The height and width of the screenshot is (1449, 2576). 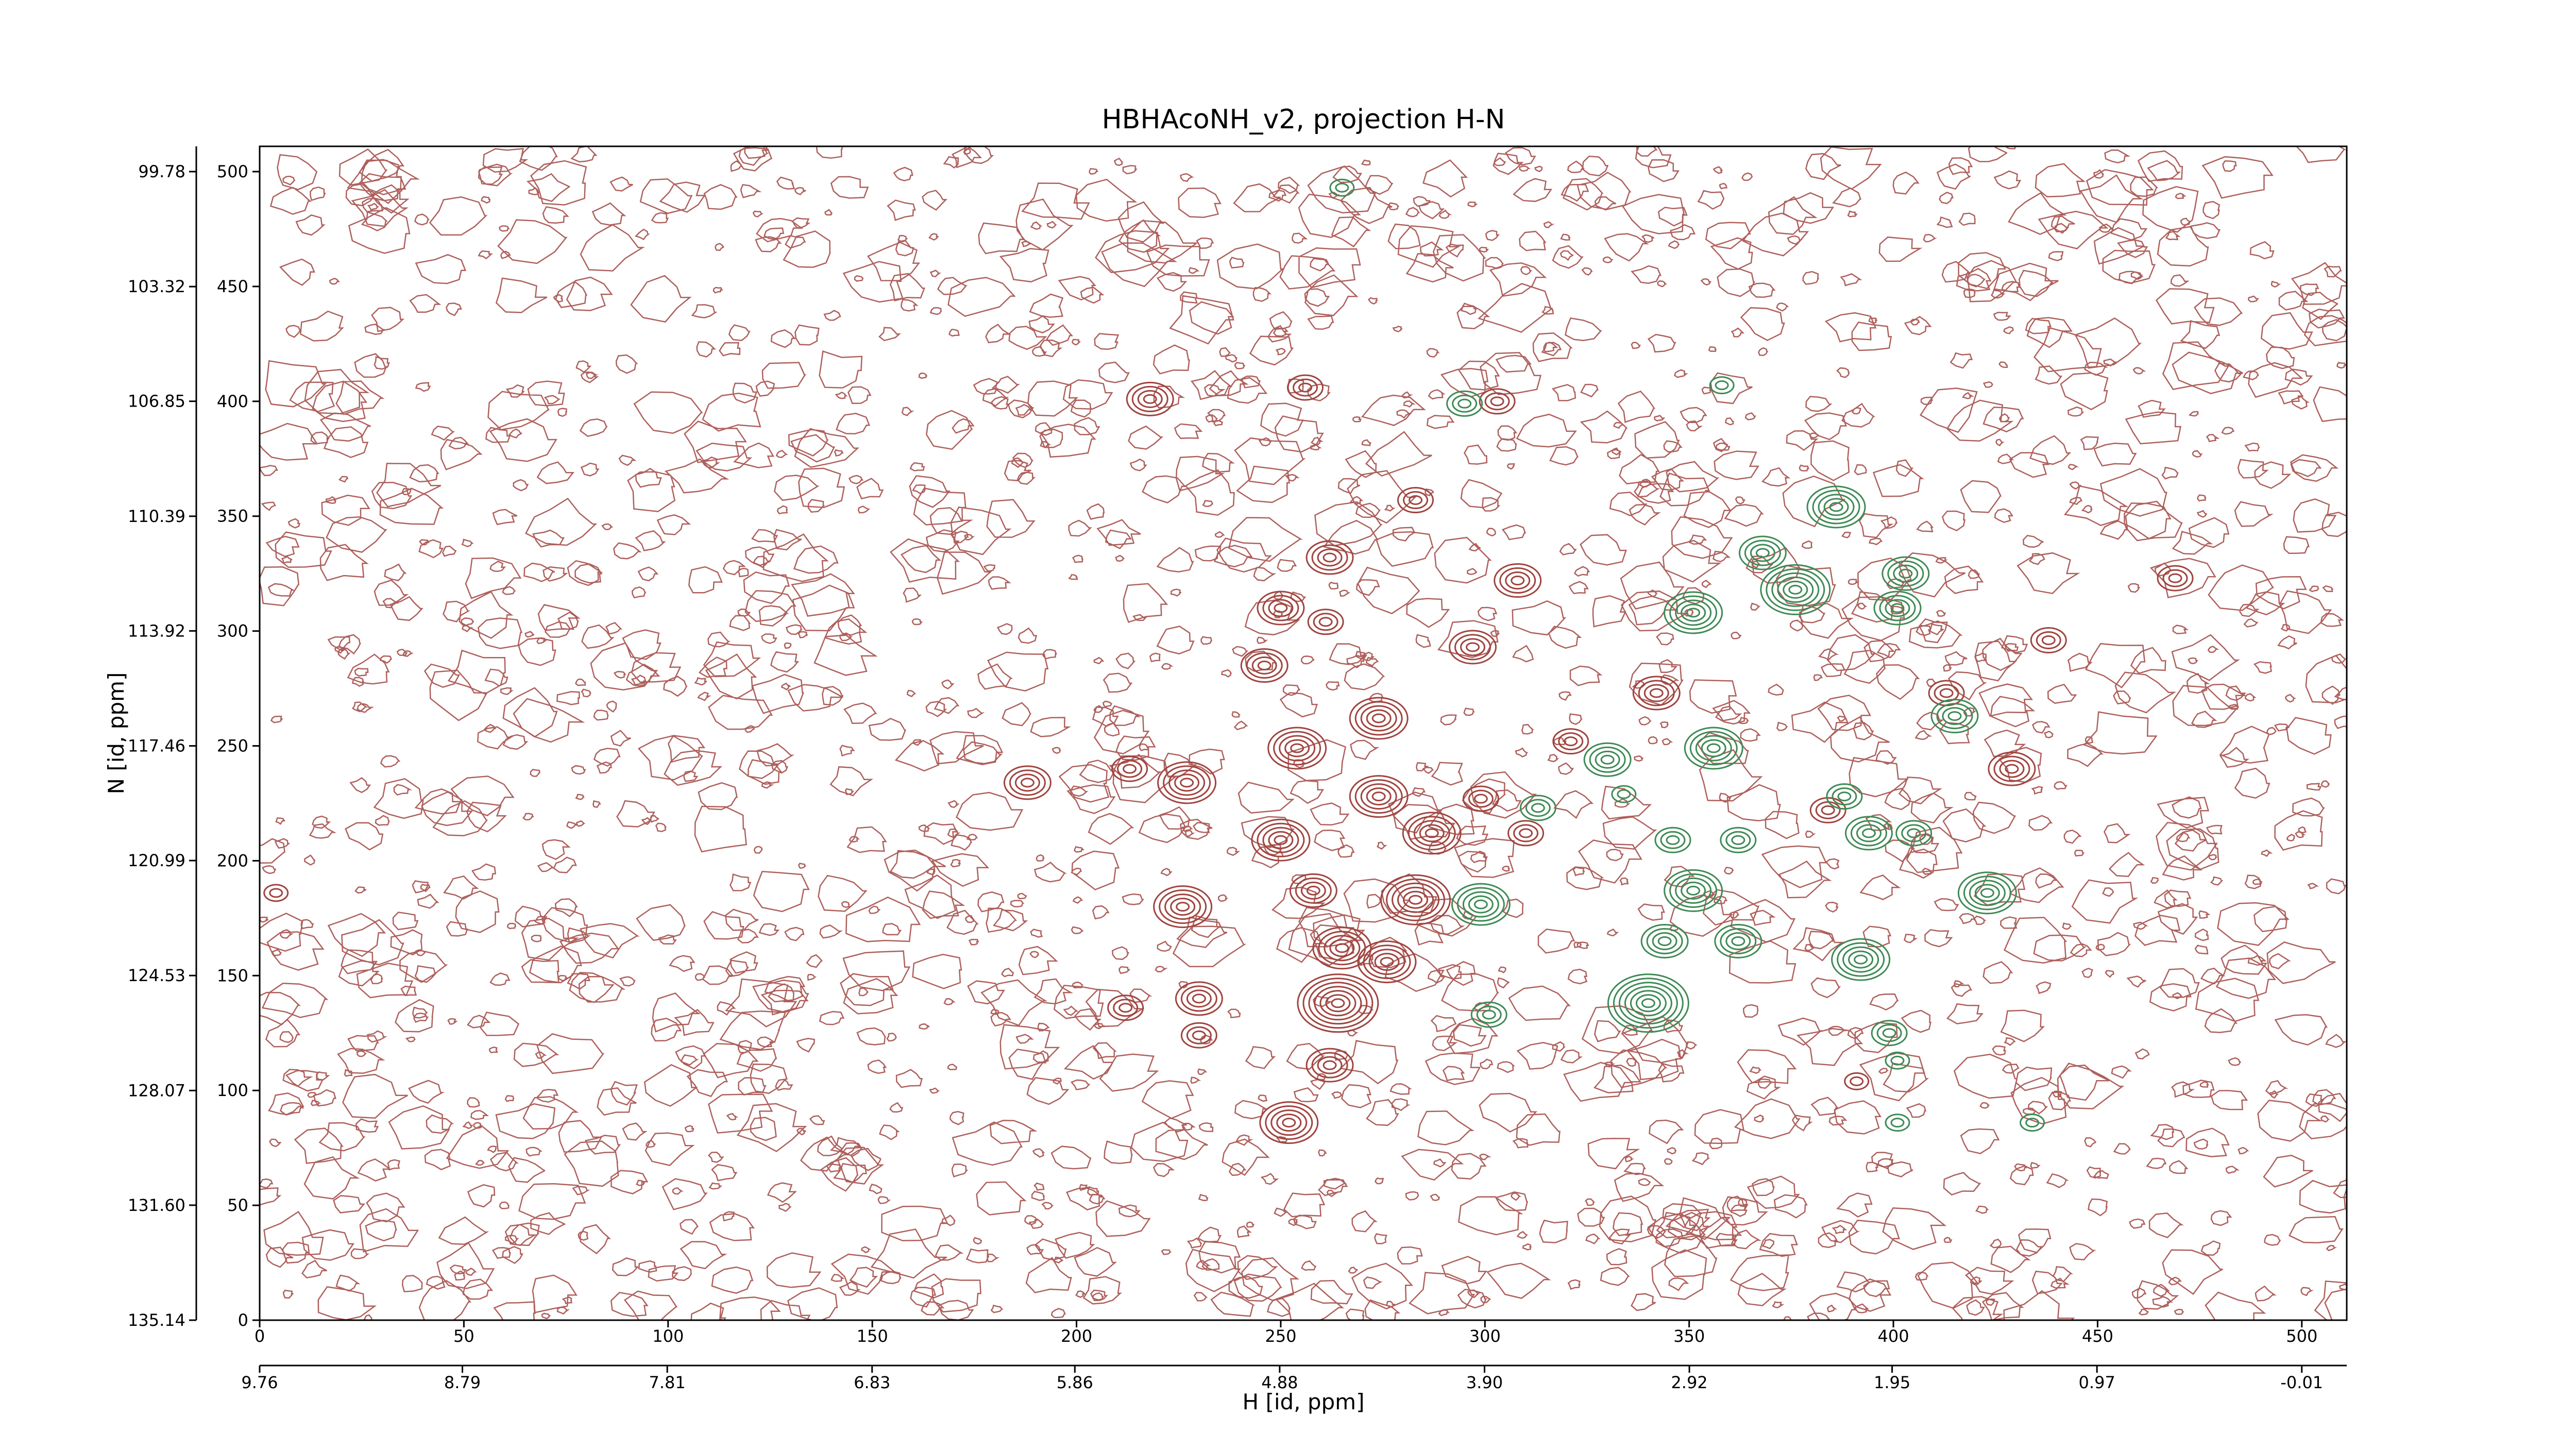 What do you see at coordinates (156, 286) in the screenshot?
I see `y2-tick-label: 103.32` at bounding box center [156, 286].